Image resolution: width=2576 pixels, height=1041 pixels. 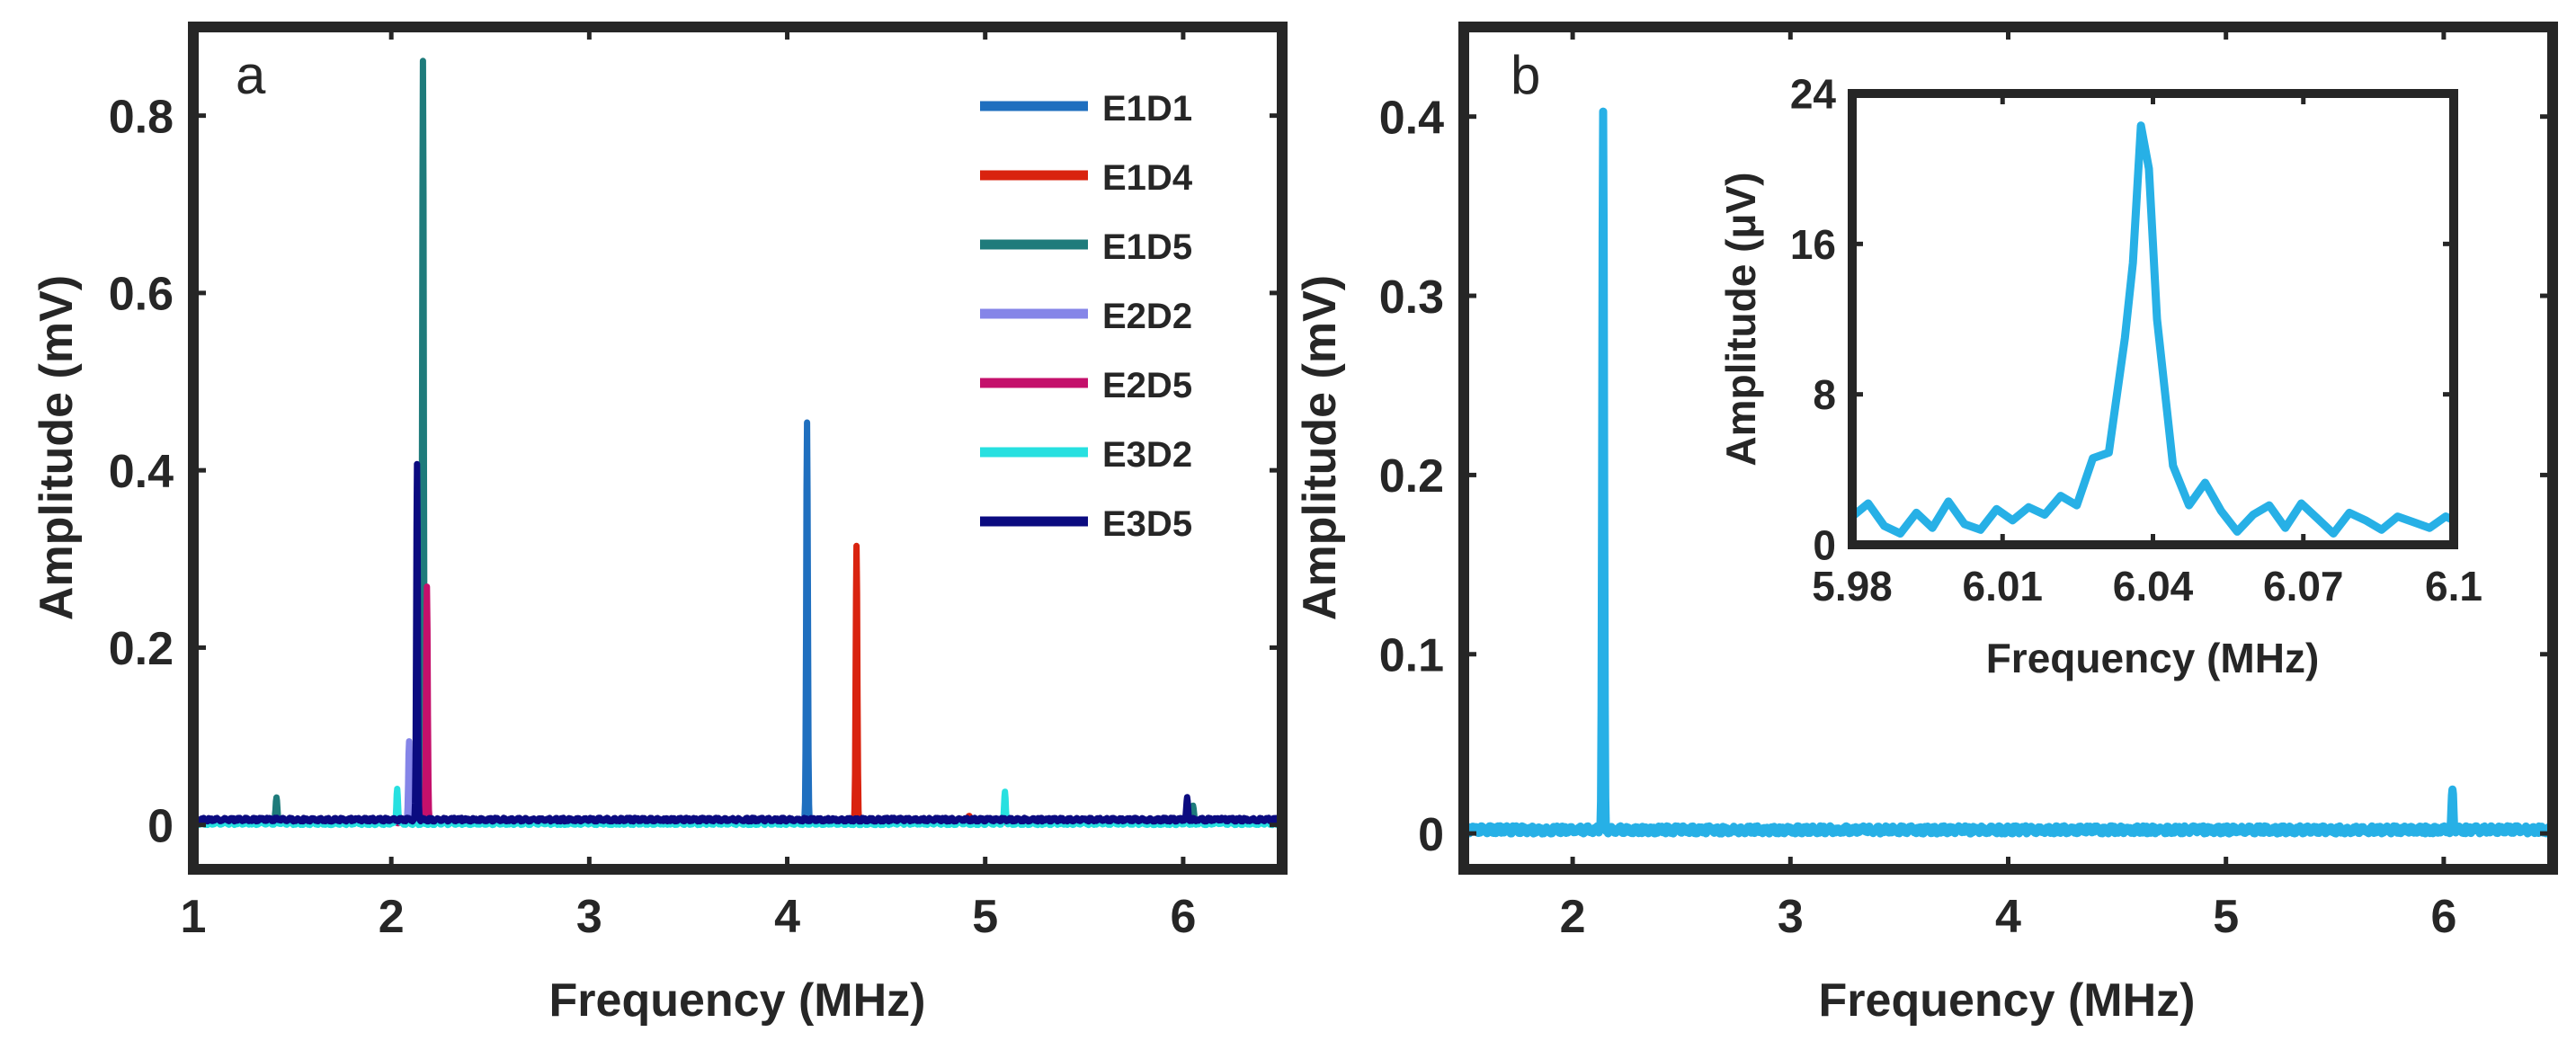 I want to click on panel-b-x-tick-label: 2, so click(x=1573, y=917).